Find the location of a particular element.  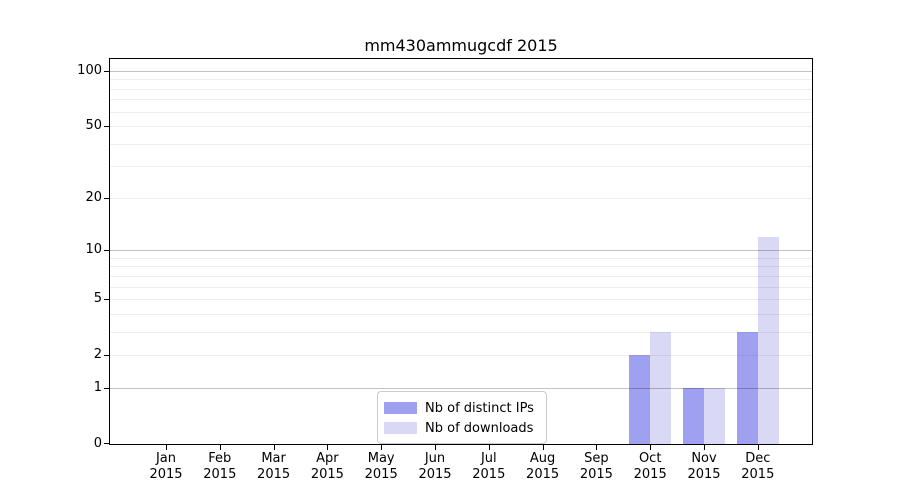

bar-downloads-nov is located at coordinates (714, 415).